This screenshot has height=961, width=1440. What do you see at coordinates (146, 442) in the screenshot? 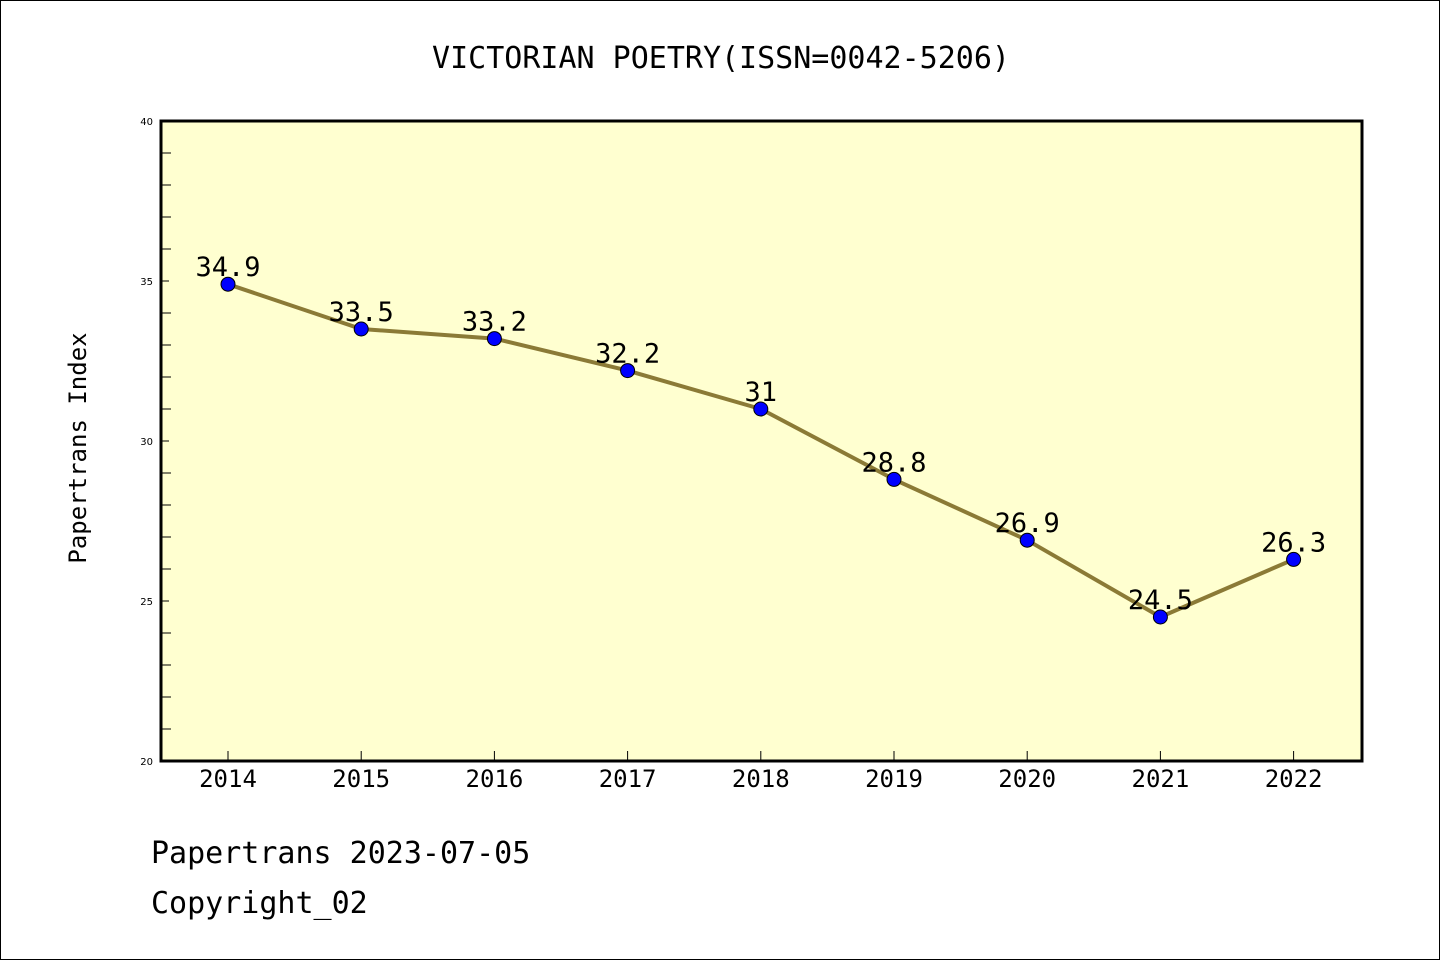
I see `y-tick-label: 30` at bounding box center [146, 442].